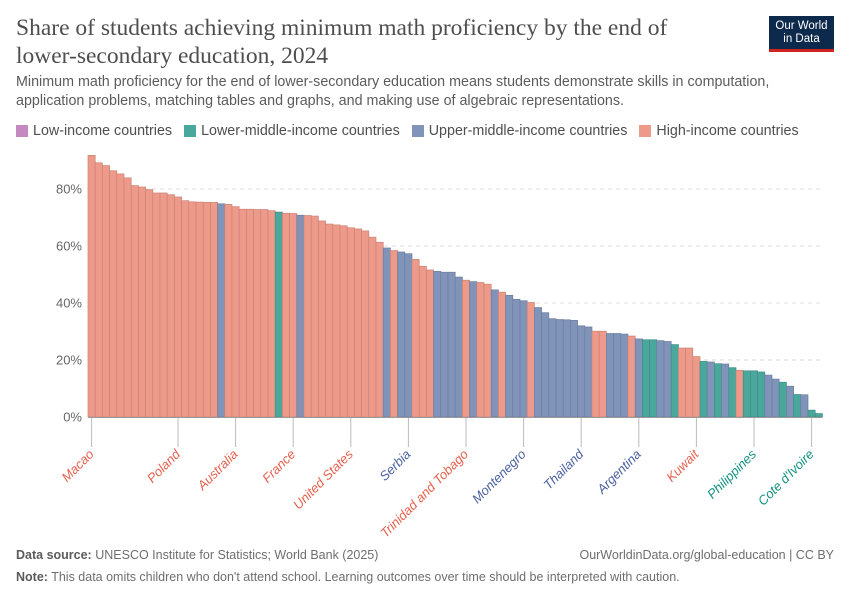  Describe the element at coordinates (519, 131) in the screenshot. I see `legend-item-upper-middle: Upper-middle-income countries` at that location.